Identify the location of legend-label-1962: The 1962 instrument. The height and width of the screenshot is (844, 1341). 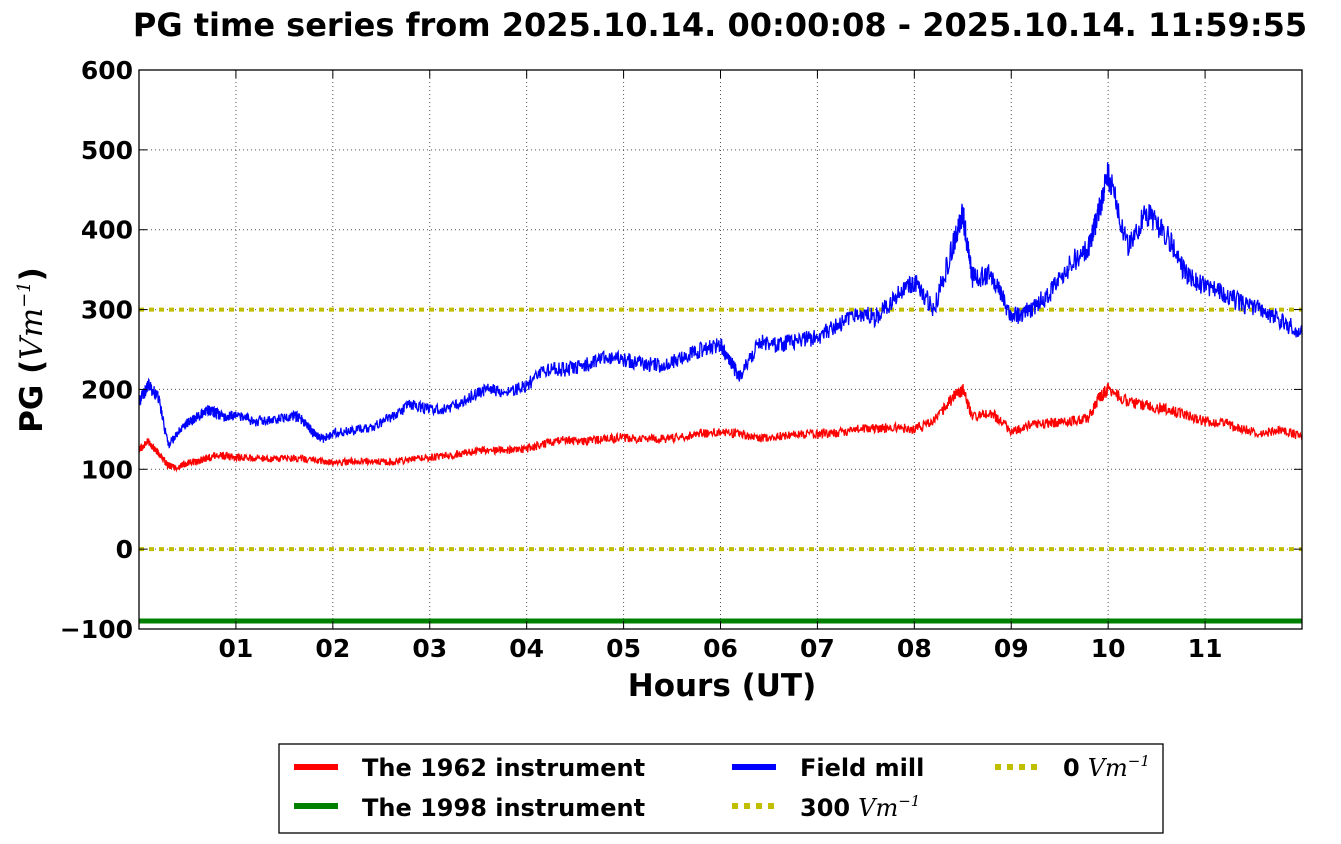
(503, 768).